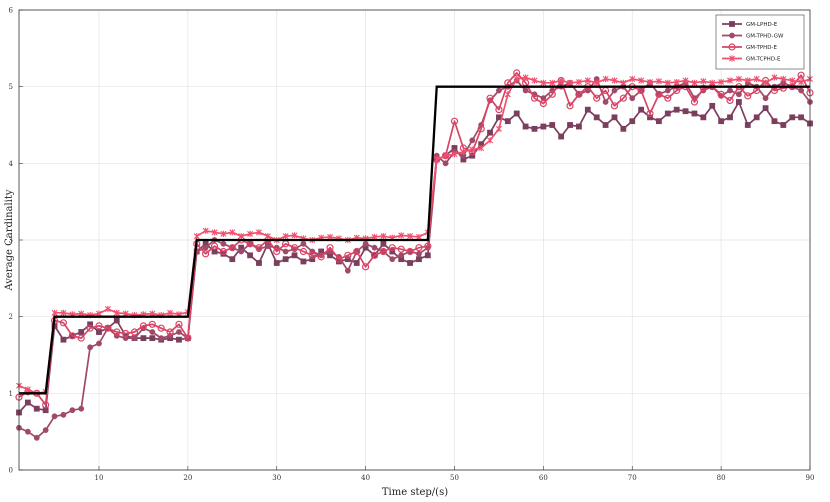  I want to click on legend-entry: GM-TCPHD-E, so click(751, 59).